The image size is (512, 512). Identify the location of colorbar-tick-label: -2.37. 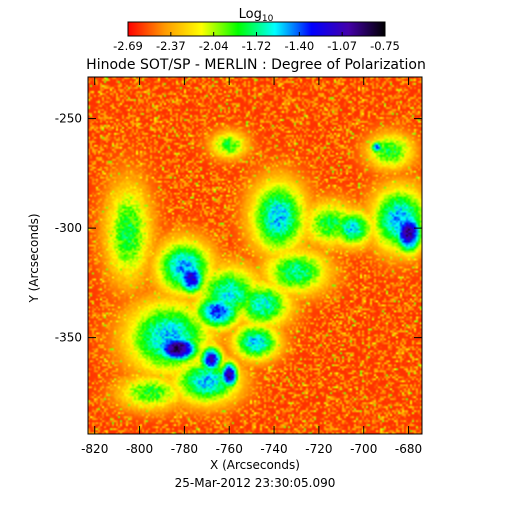
(171, 46).